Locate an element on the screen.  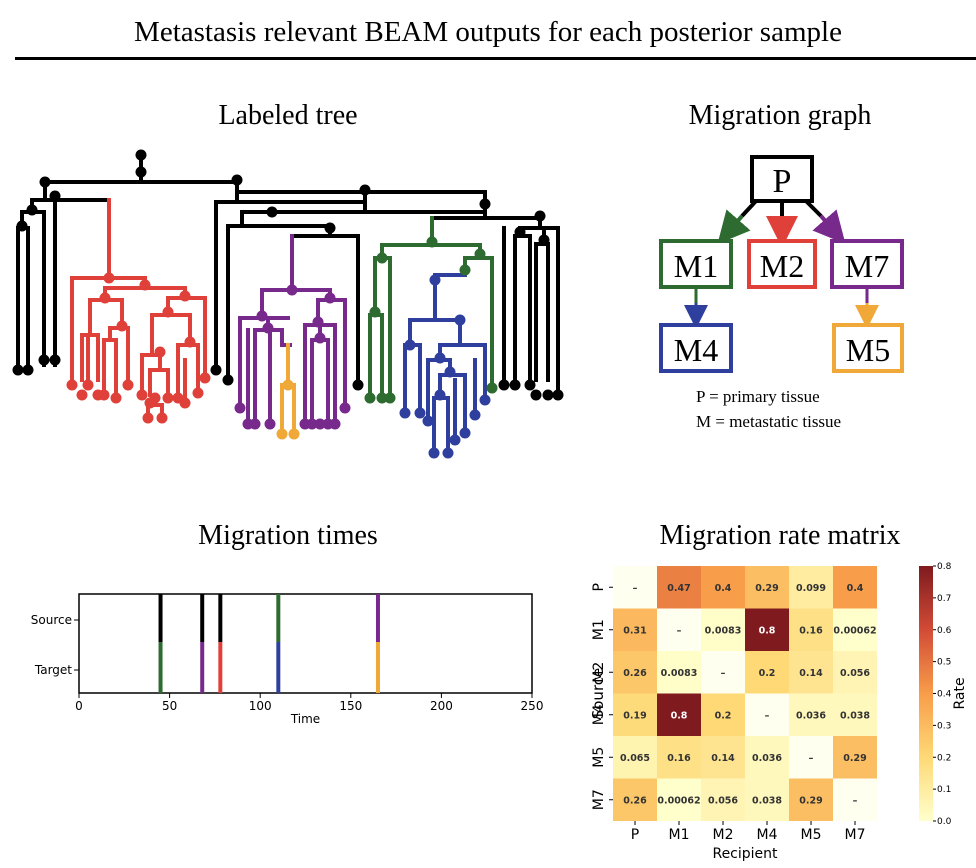
heatmap-cell-label: 0.056 is located at coordinates (855, 673).